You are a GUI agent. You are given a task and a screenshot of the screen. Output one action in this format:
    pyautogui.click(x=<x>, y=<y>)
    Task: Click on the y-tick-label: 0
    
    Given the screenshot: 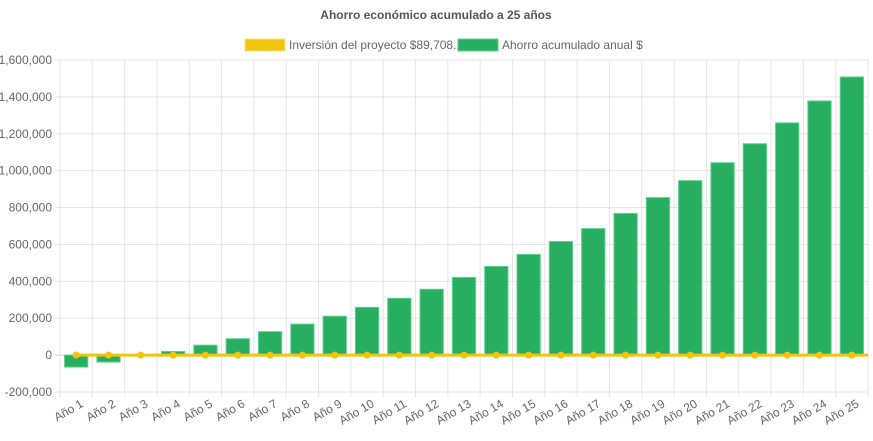 What is the action you would take?
    pyautogui.click(x=48, y=355)
    